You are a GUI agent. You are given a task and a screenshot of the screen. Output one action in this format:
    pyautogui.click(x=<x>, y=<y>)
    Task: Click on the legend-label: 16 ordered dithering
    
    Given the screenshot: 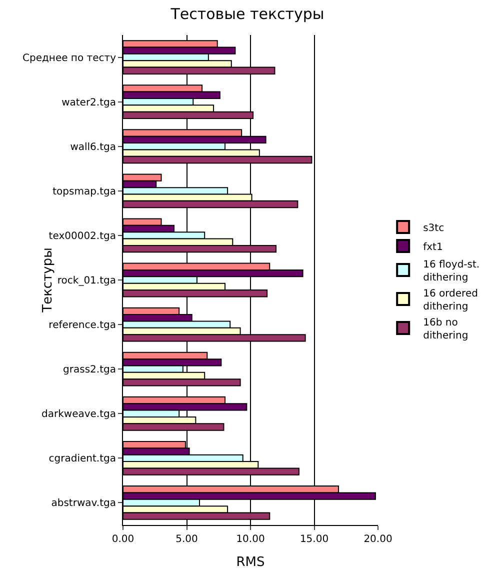 What is the action you would take?
    pyautogui.click(x=450, y=300)
    